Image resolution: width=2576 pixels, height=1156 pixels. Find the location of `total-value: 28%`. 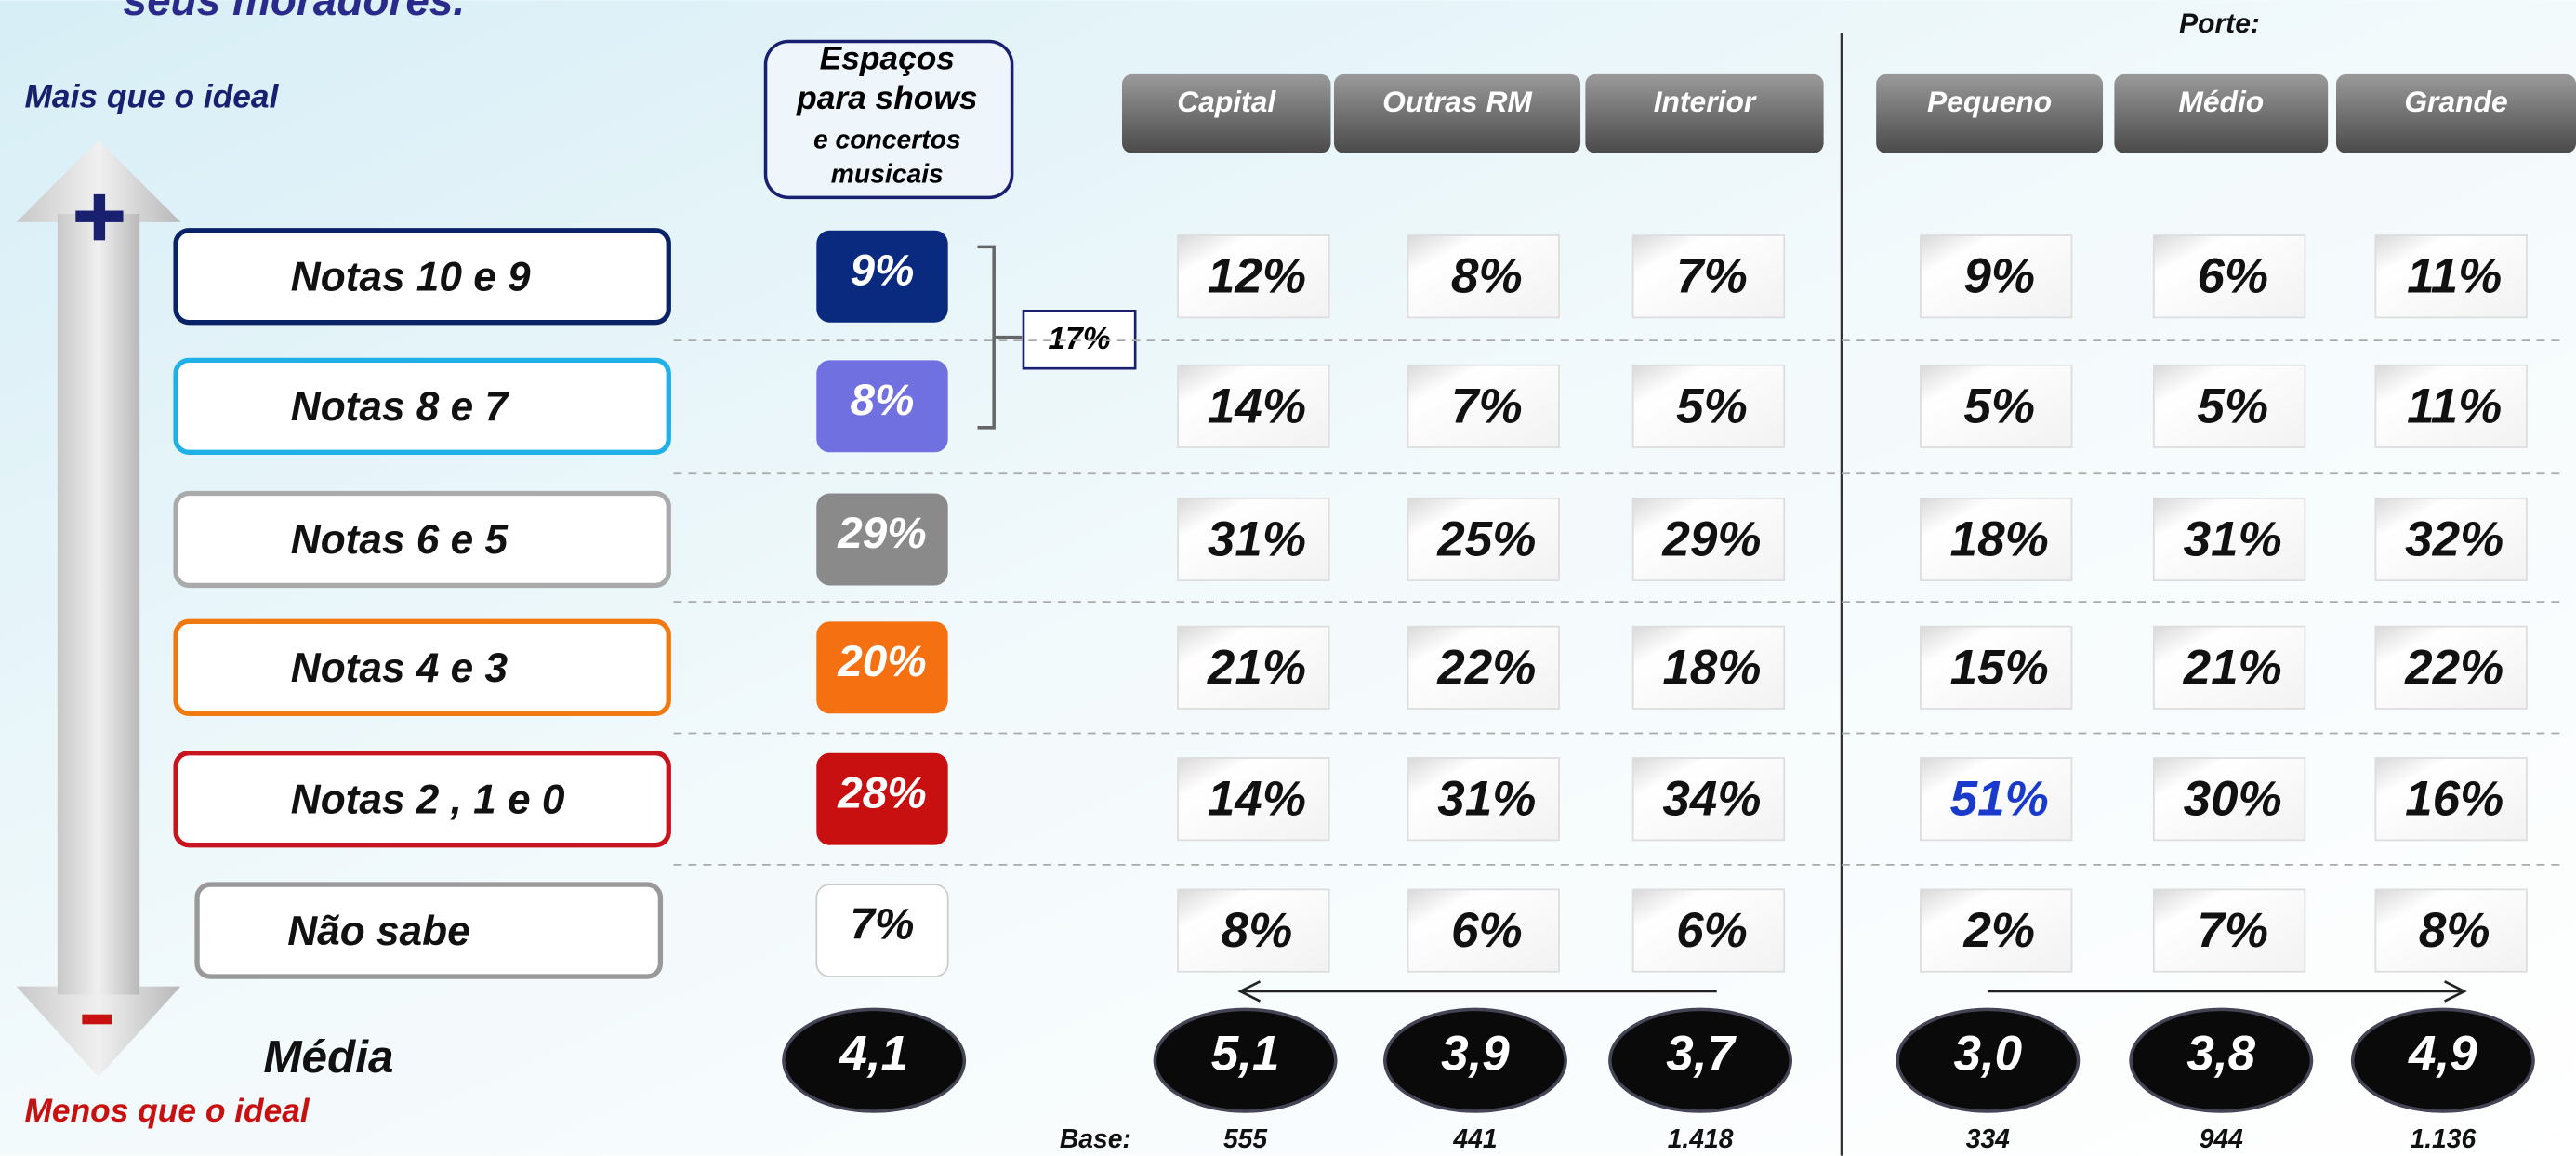

total-value: 28% is located at coordinates (881, 793).